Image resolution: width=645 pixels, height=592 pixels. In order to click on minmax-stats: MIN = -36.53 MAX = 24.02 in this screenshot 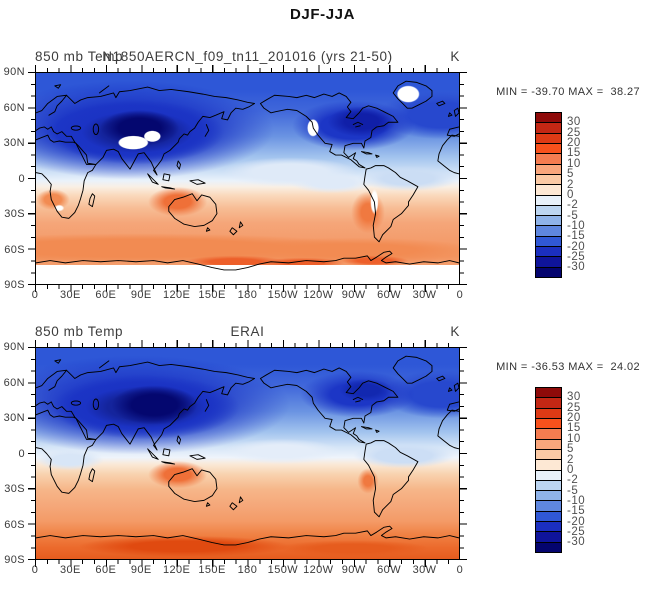, I will do `click(568, 367)`.